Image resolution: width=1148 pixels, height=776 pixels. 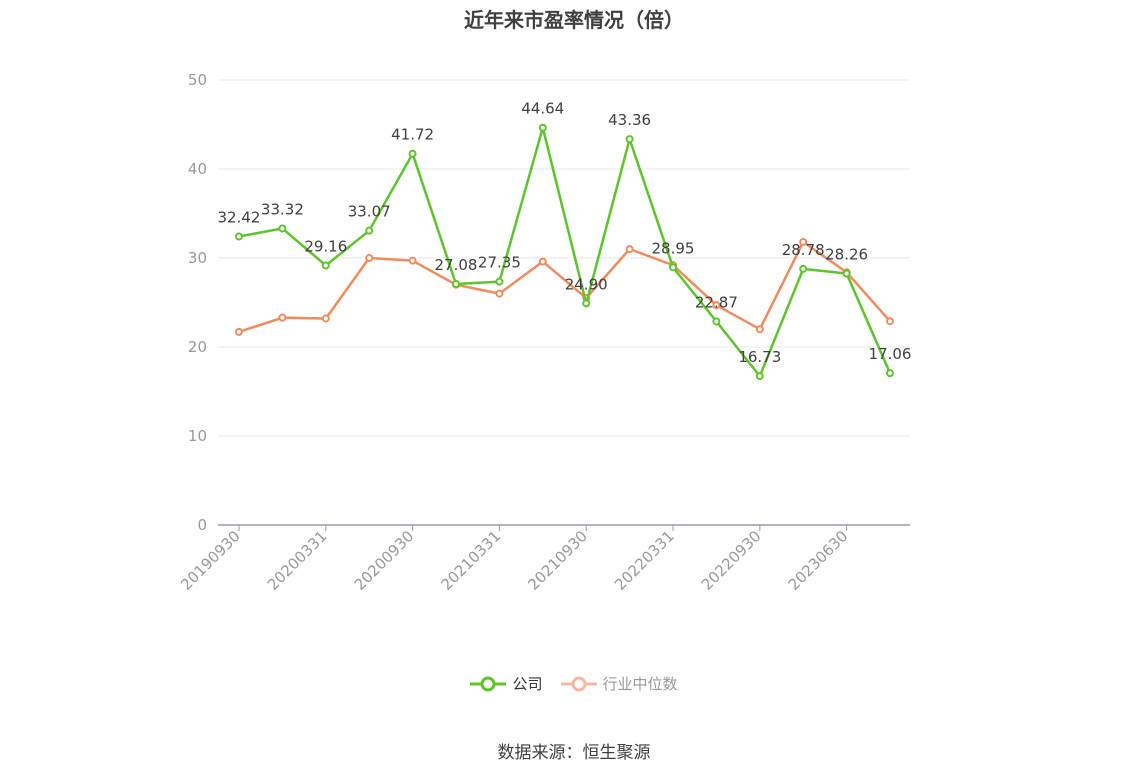 I want to click on y-tick-label: 40, so click(x=197, y=169).